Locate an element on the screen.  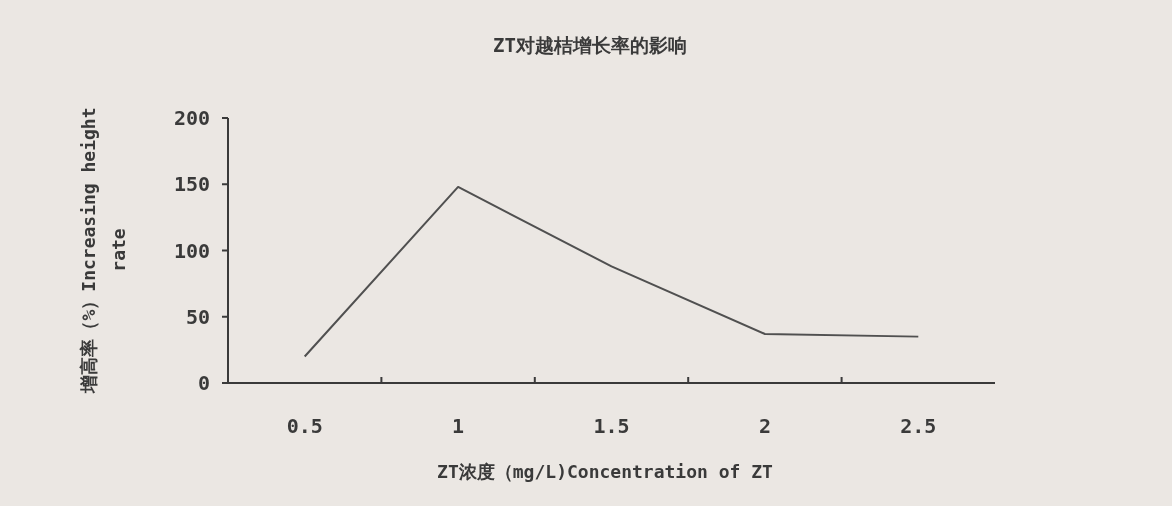
y-axis-title: 增高率（%）Increasing height rate is located at coordinates (103, 250).